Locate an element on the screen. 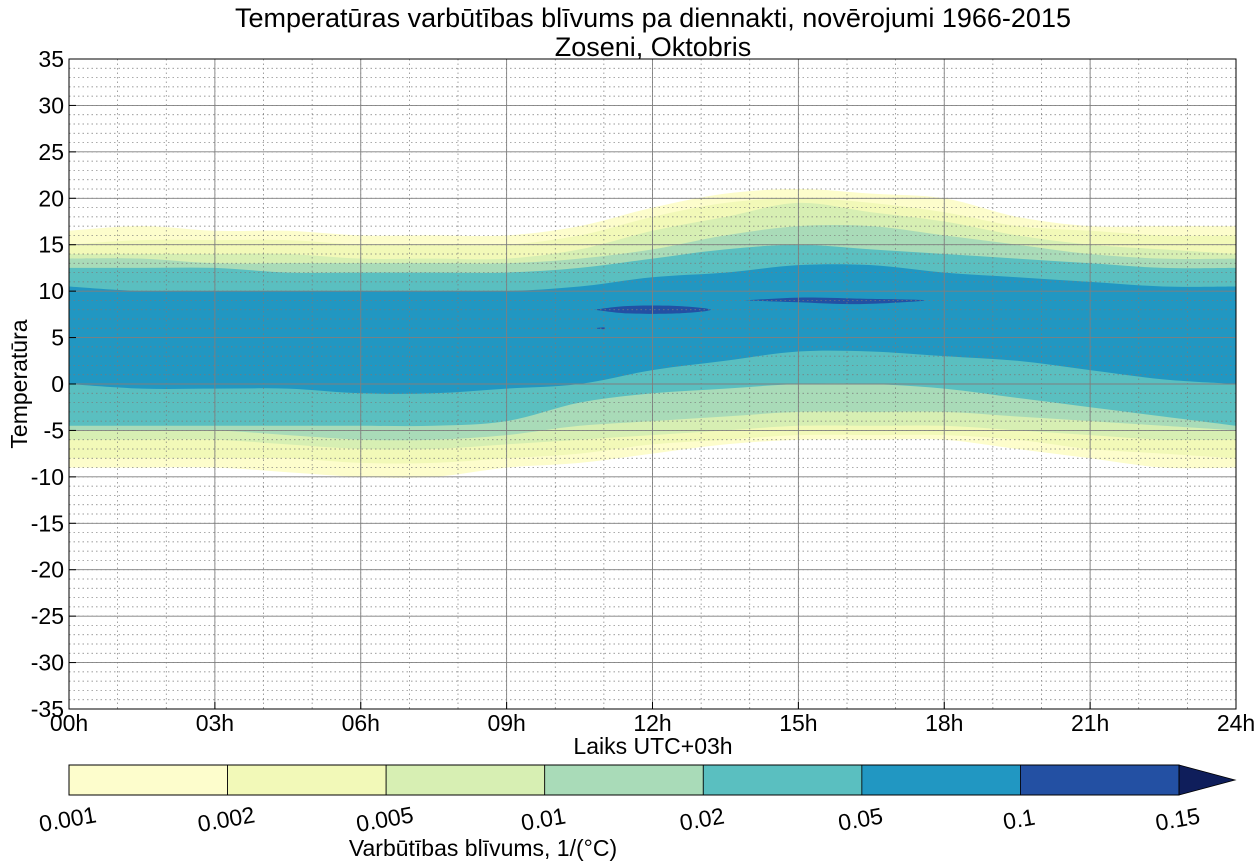  y-tick-label: 0 is located at coordinates (57, 384).